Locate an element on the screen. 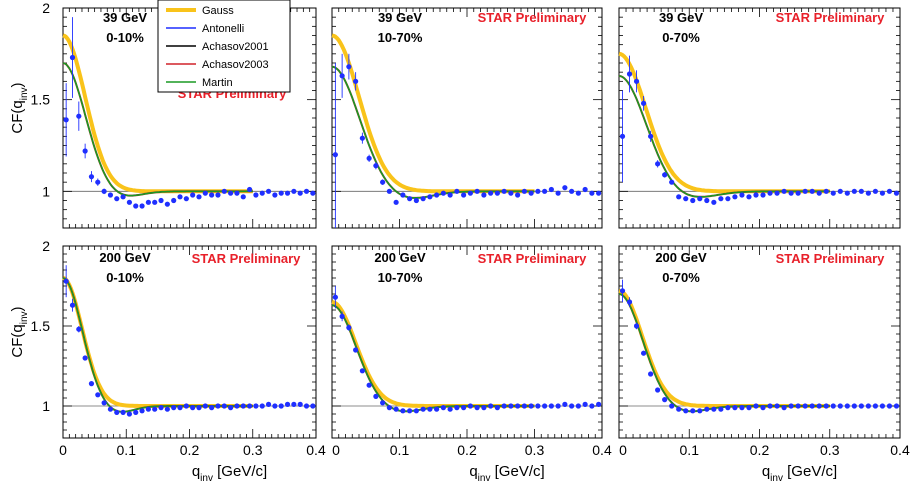 The height and width of the screenshot is (488, 914). centrality-label: 0-70% is located at coordinates (681, 37).